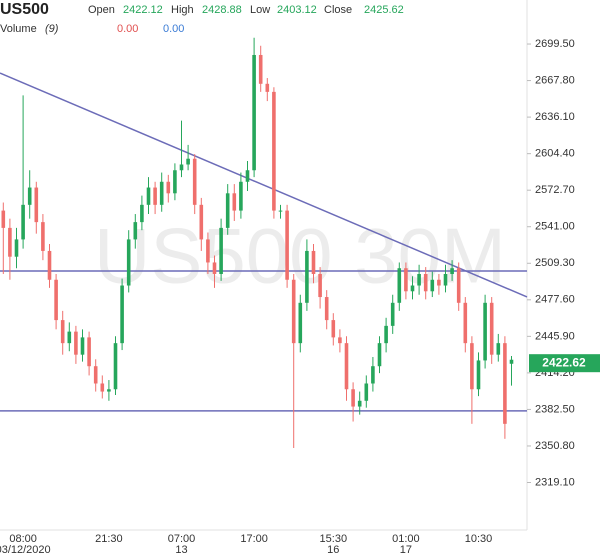 The height and width of the screenshot is (558, 600). I want to click on header-label: Low, so click(260, 10).